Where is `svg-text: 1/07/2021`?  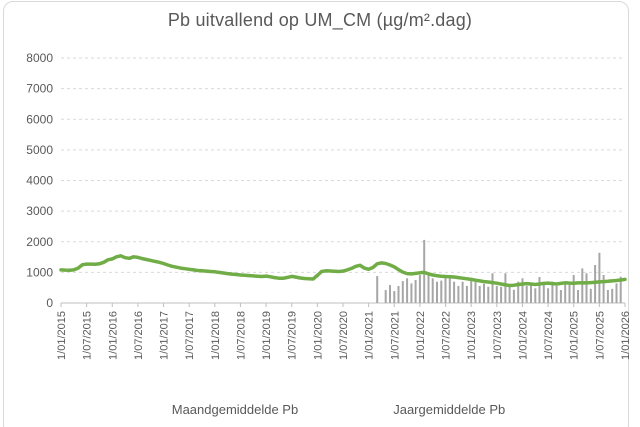 svg-text: 1/07/2021 is located at coordinates (395, 335).